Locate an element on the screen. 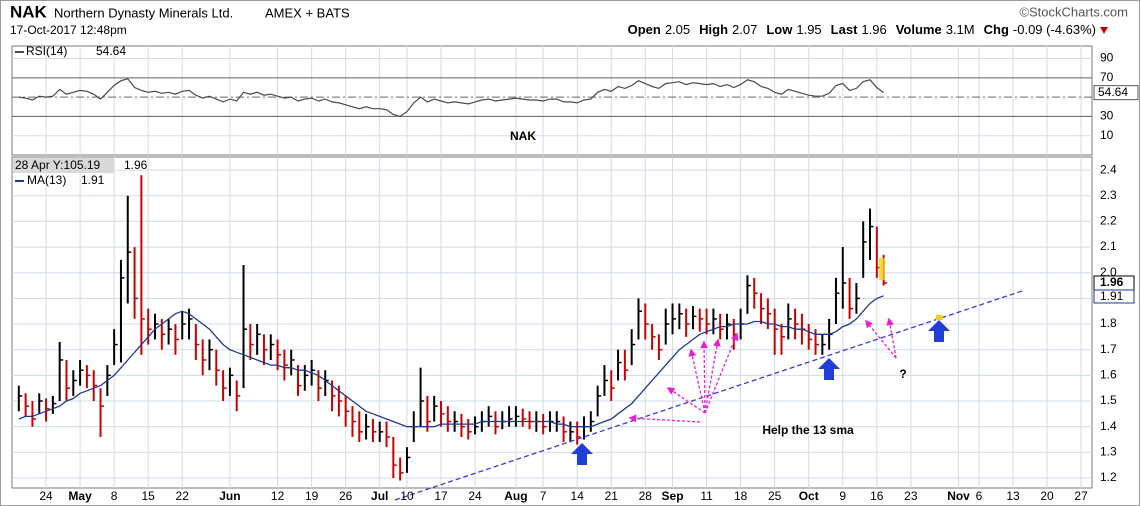 This screenshot has width=1140, height=506. x-tick-label: Sep is located at coordinates (673, 496).